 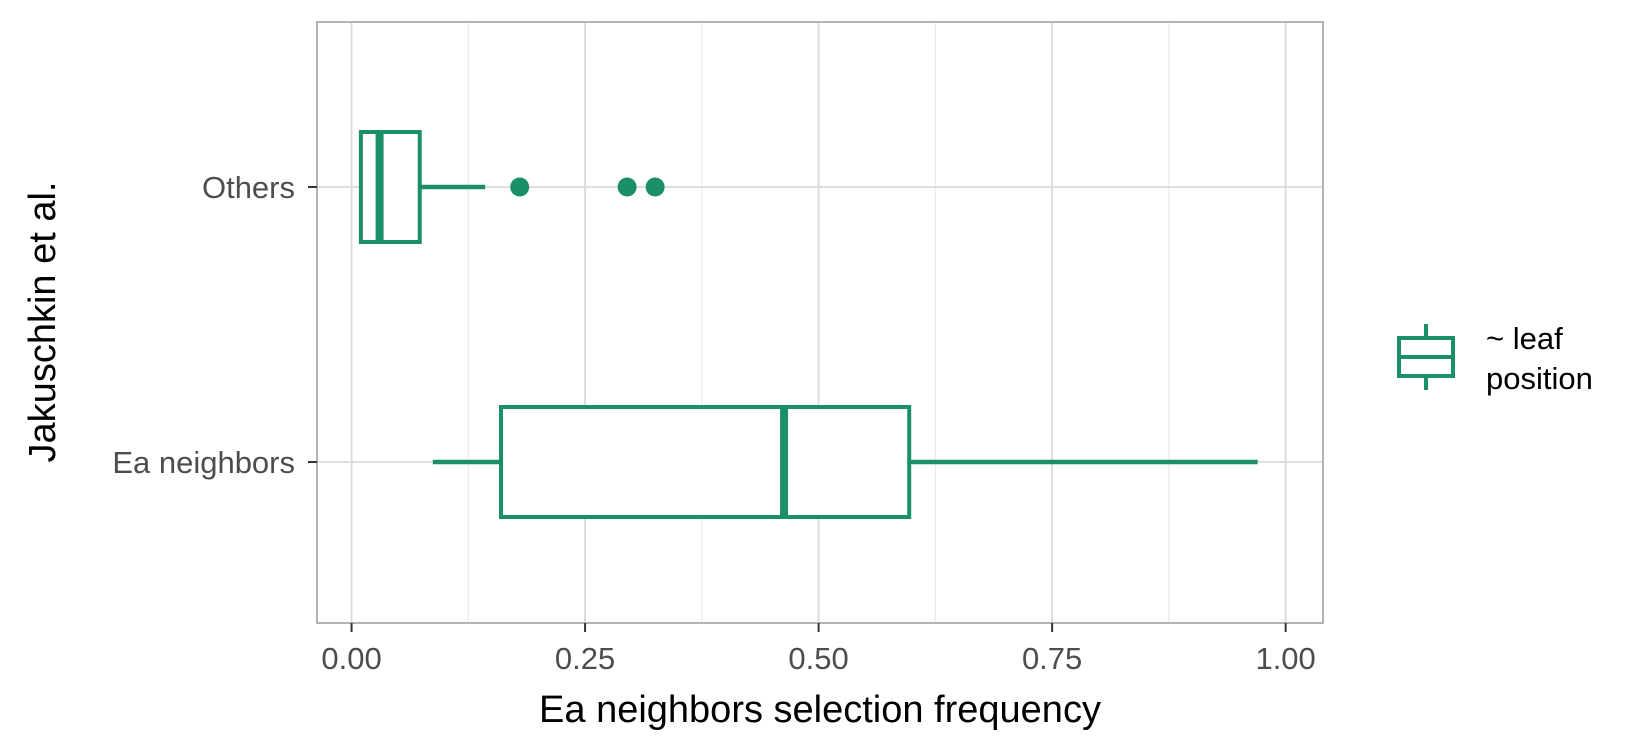 I want to click on legend-label-line-1: ~ leaf, so click(x=1524, y=338).